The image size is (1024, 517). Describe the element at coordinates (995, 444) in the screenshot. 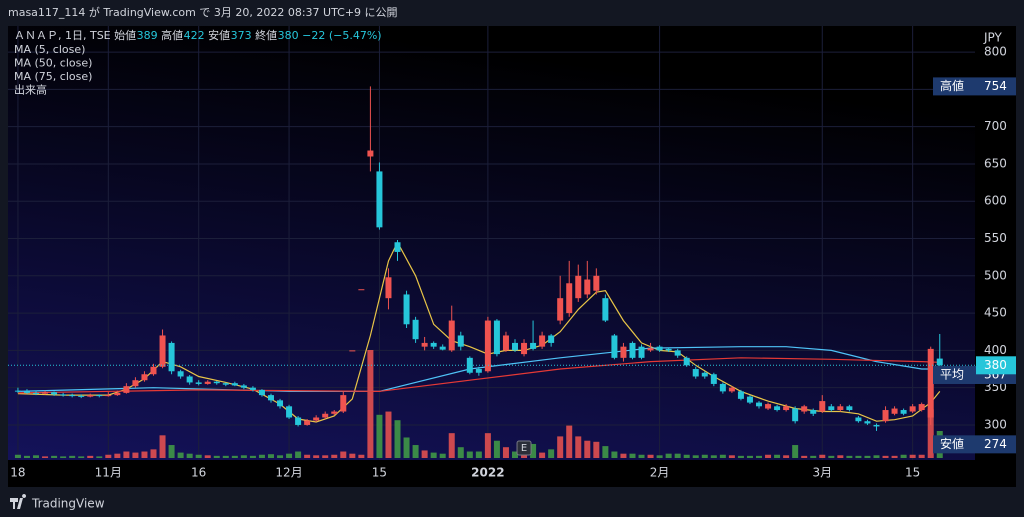

I see `price-label-value: 274` at that location.